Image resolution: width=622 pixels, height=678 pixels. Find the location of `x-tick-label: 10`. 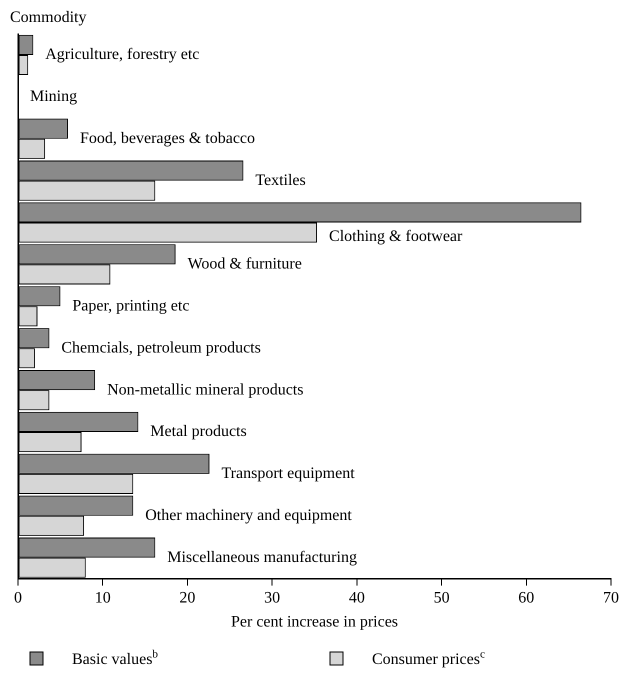

x-tick-label: 10 is located at coordinates (102, 597).